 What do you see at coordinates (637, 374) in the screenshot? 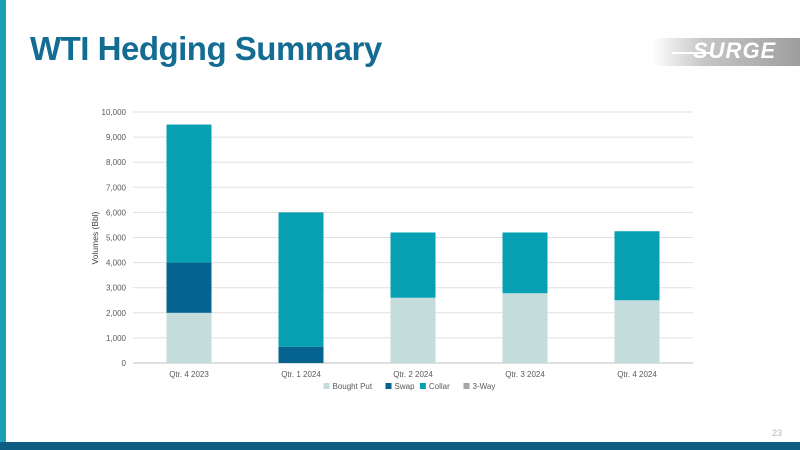
I see `x-tick-label: Qtr. 4 2024` at bounding box center [637, 374].